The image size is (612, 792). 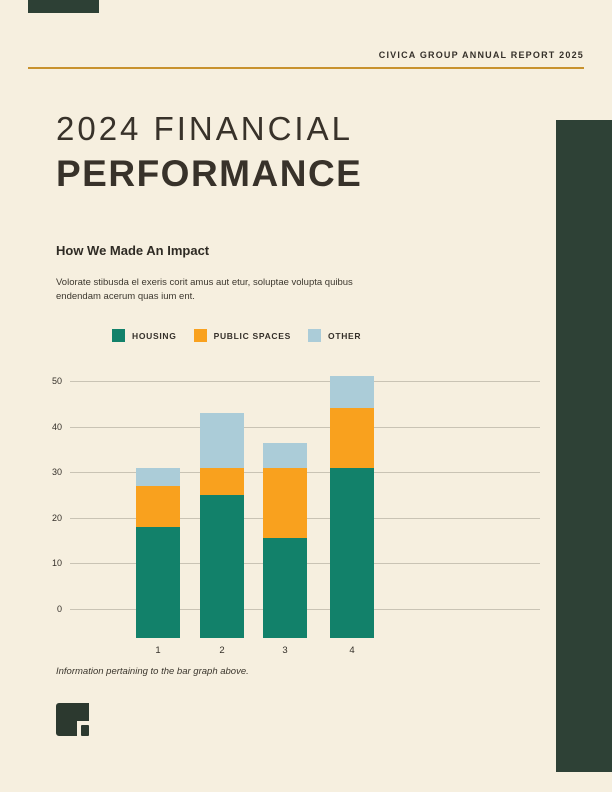 I want to click on title-line-1: 2024 FINANCIAL, so click(x=204, y=128).